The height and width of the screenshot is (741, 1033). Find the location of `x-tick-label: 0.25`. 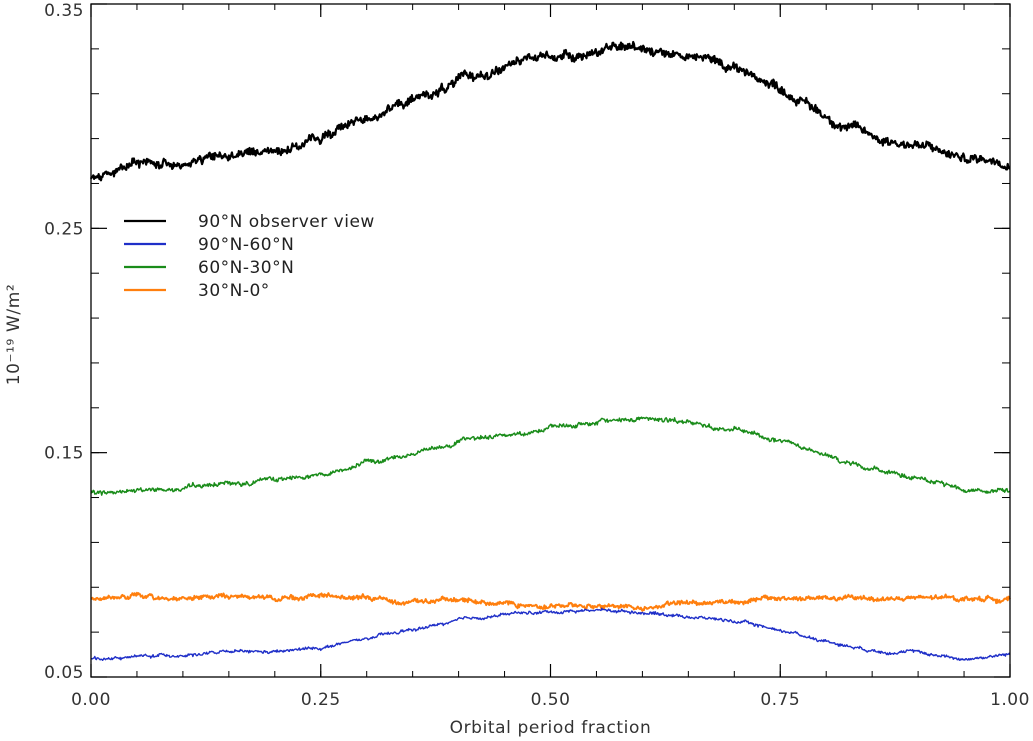

x-tick-label: 0.25 is located at coordinates (321, 700).